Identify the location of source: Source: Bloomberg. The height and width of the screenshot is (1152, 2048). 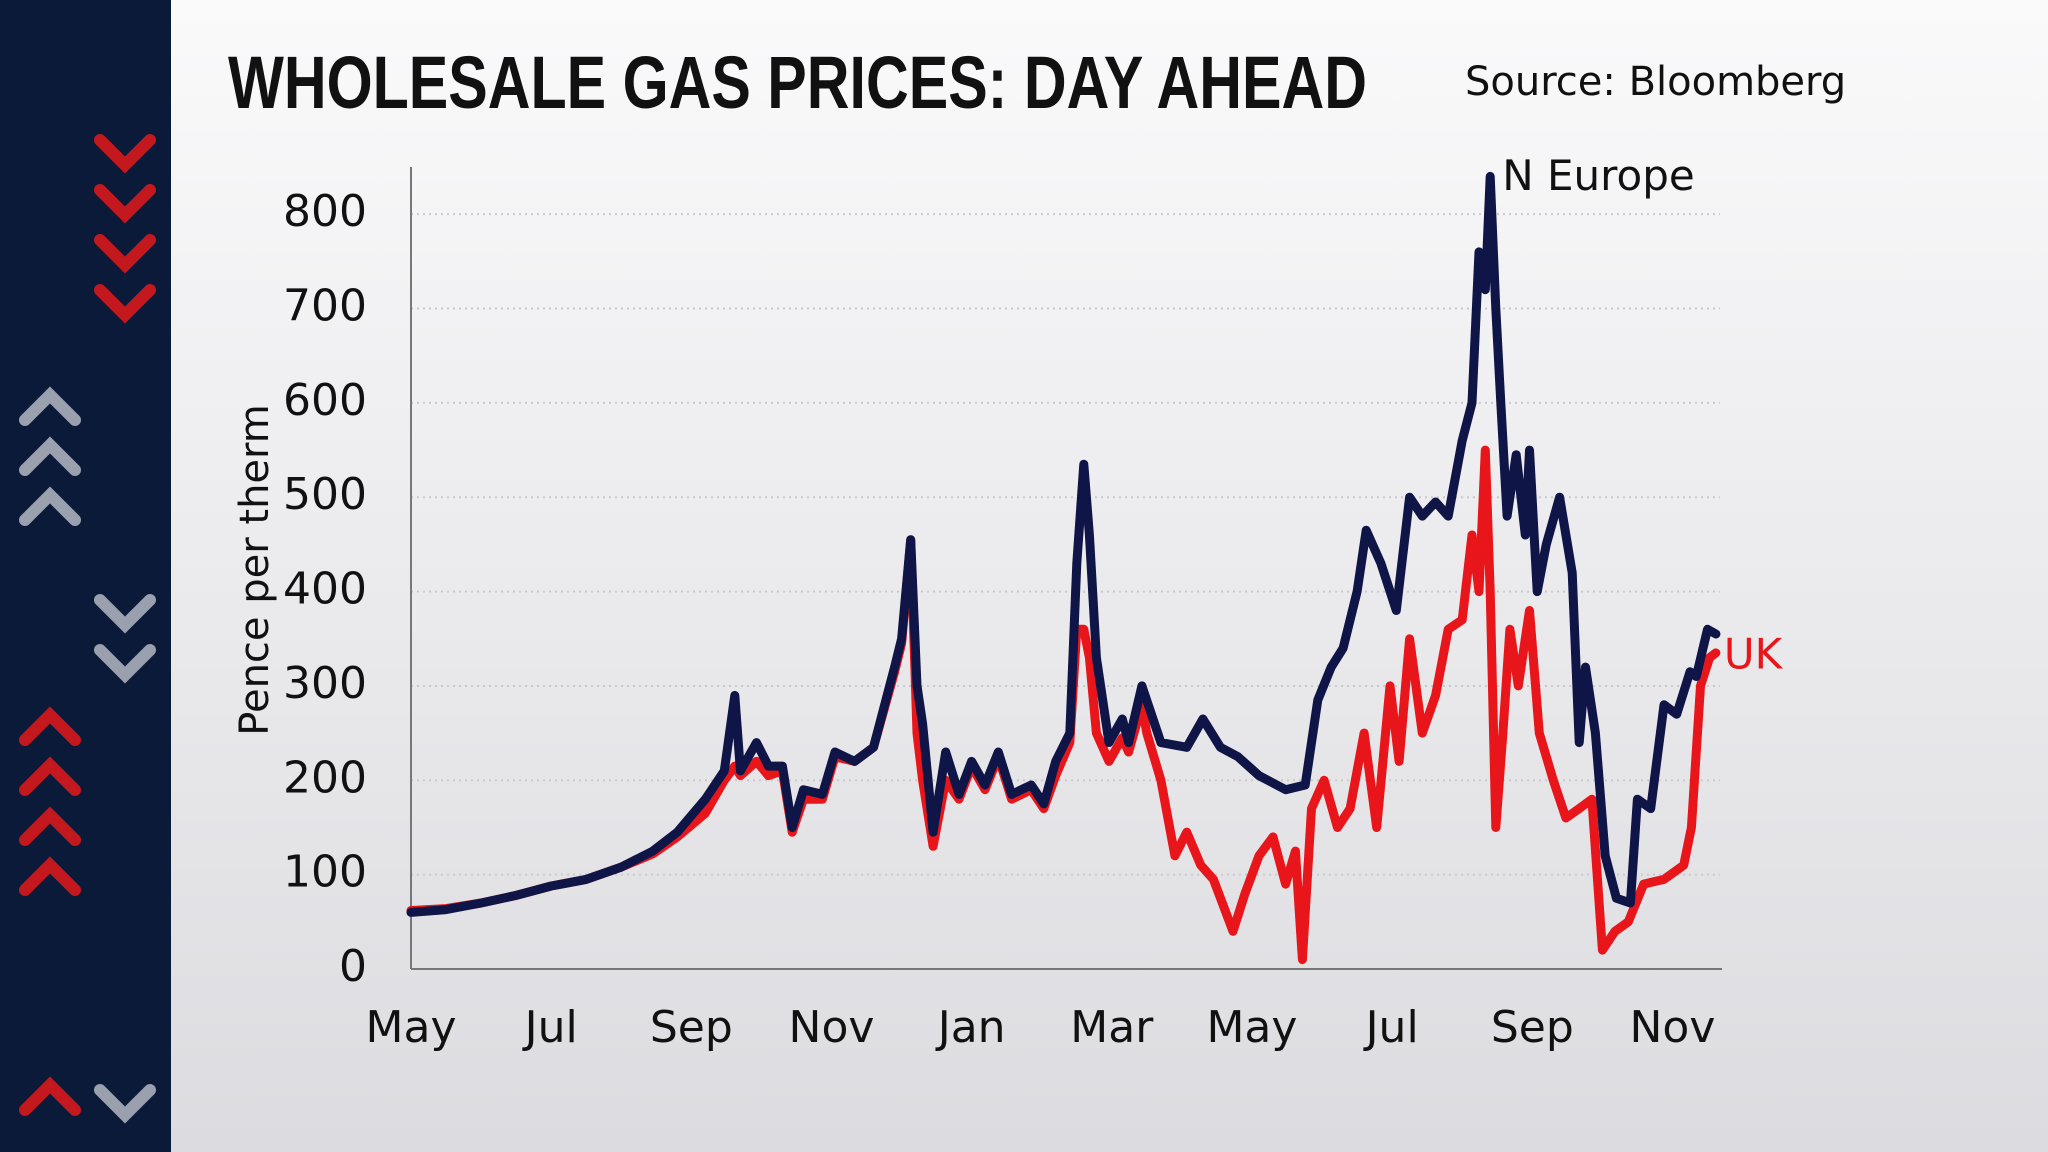
(1655, 82).